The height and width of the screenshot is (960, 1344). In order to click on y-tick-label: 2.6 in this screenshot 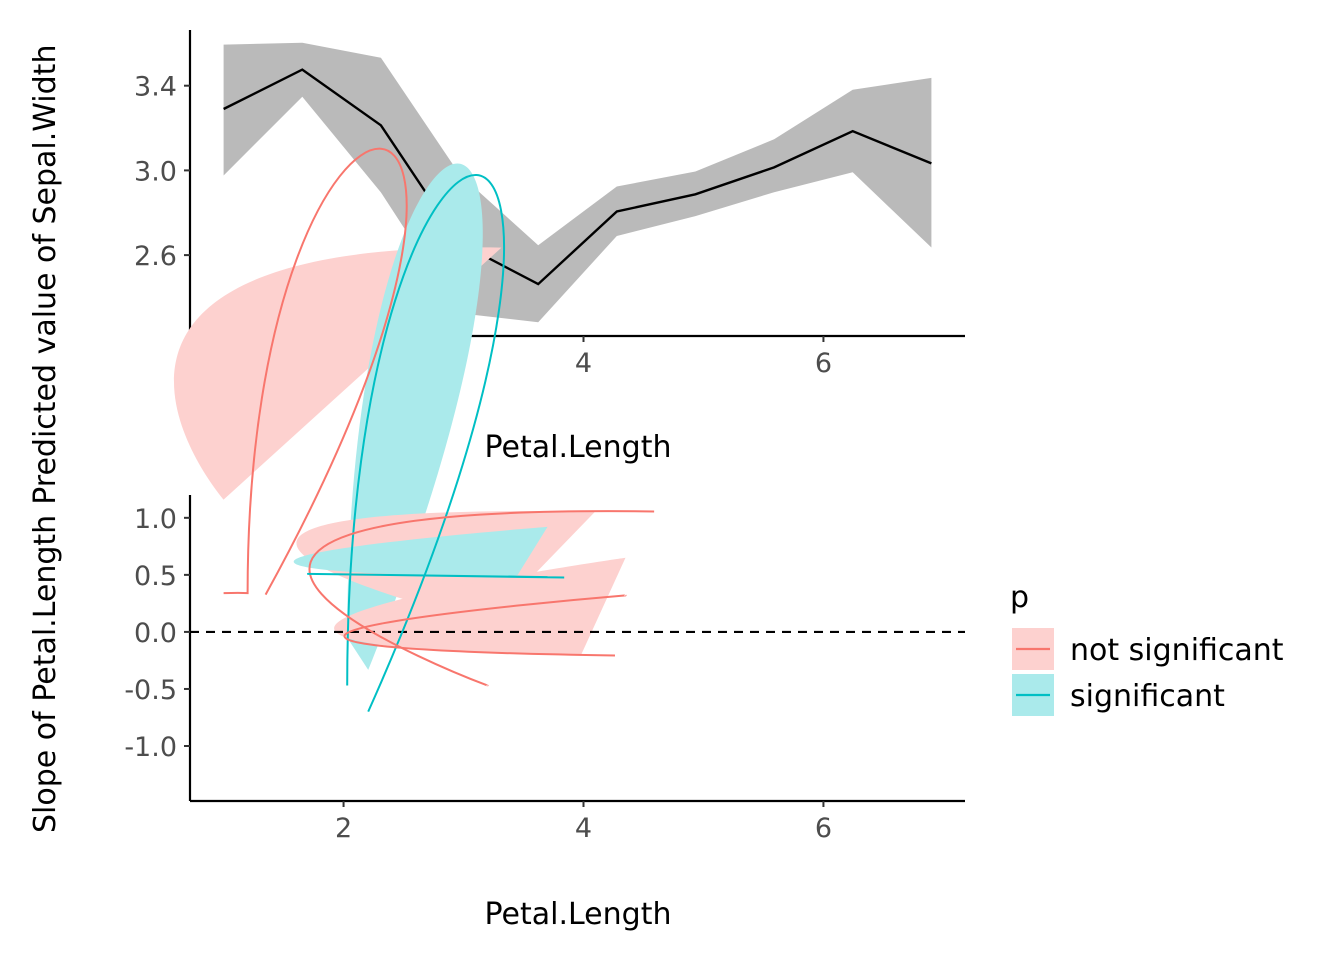, I will do `click(155, 256)`.